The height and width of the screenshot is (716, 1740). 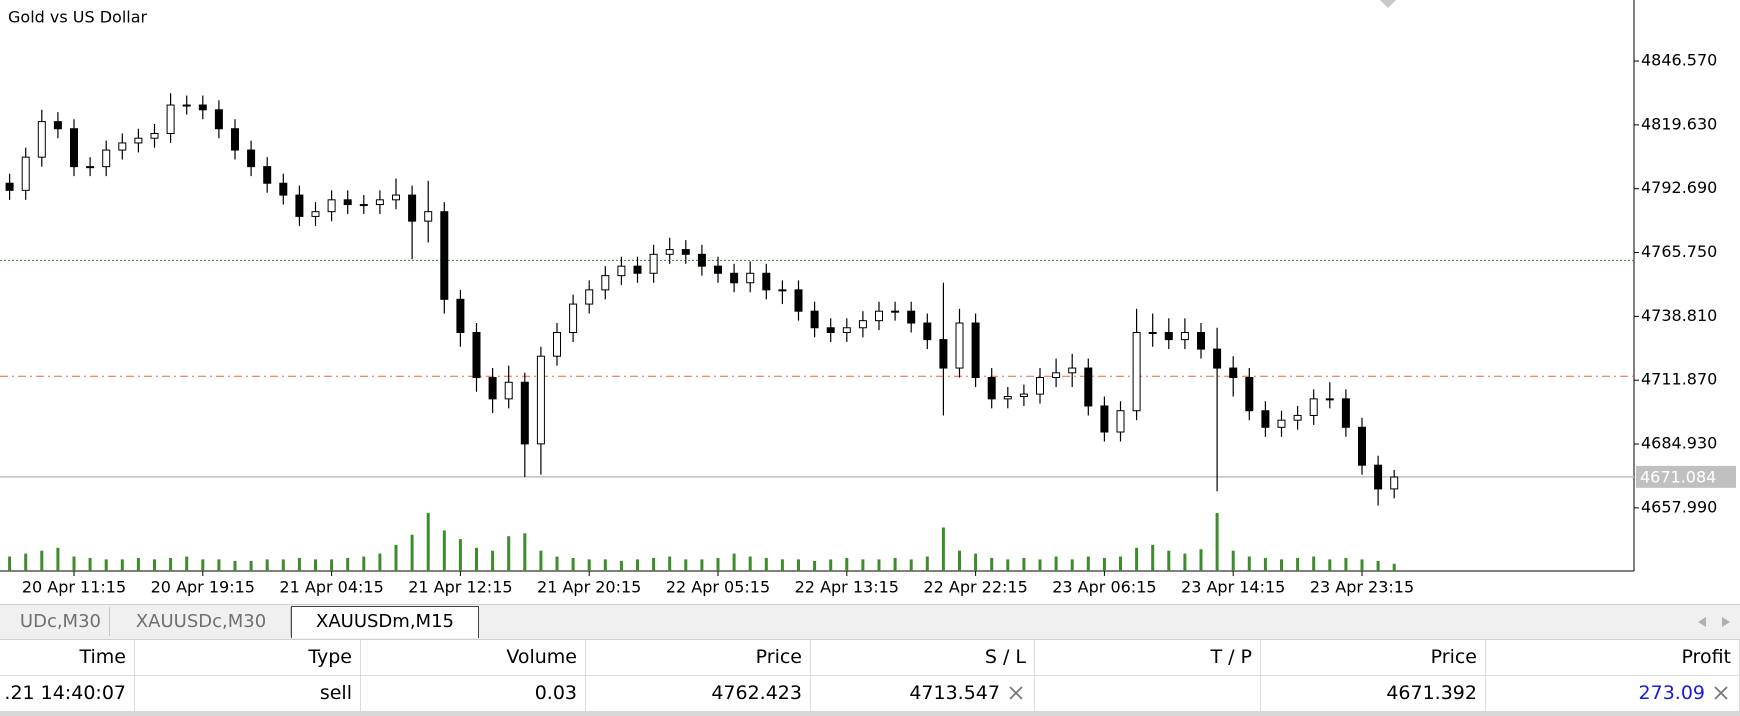 I want to click on close-x, so click(x=1721, y=693).